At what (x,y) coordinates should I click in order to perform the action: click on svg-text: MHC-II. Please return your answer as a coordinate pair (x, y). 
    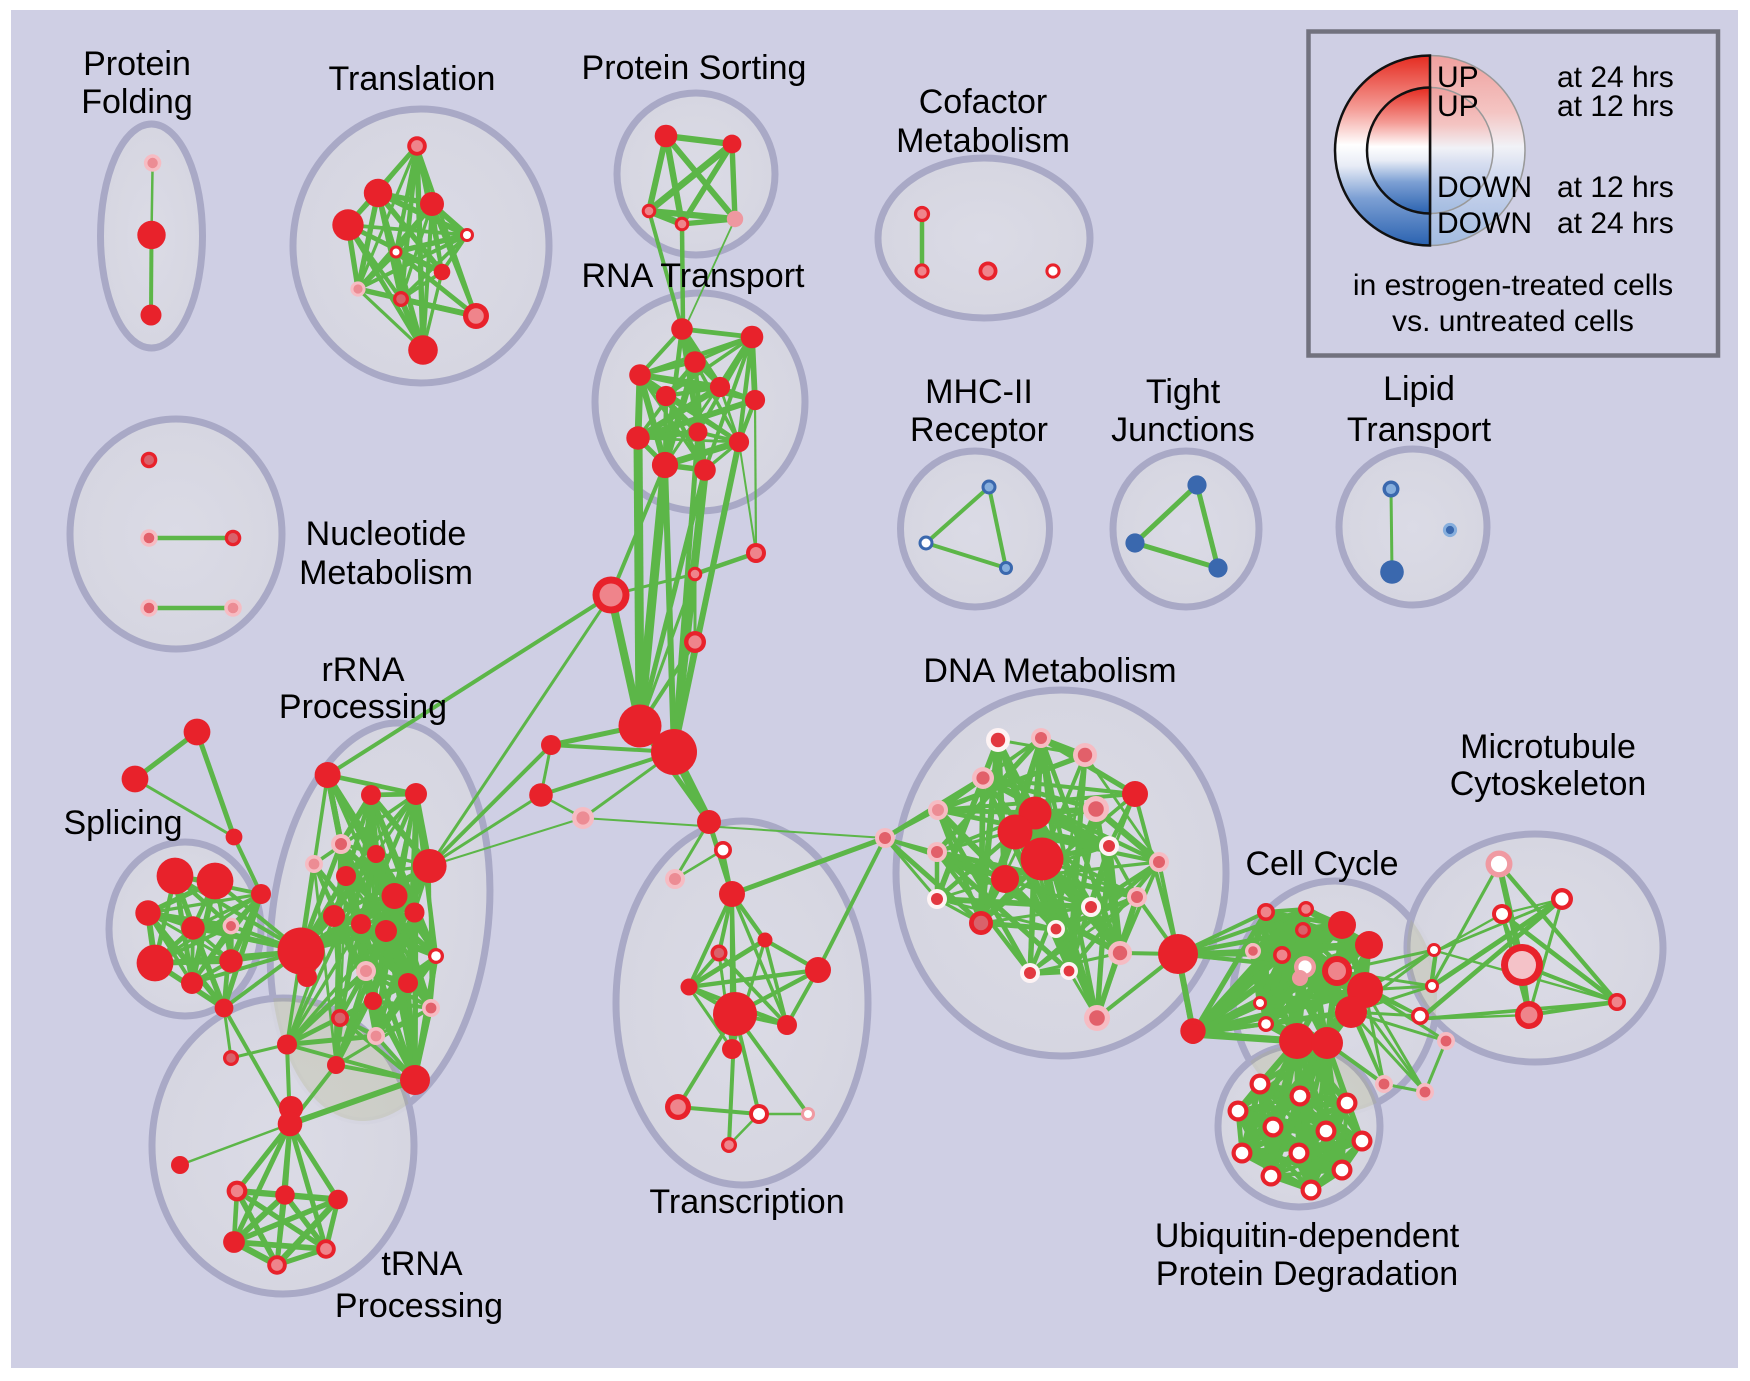
    Looking at the image, I should click on (979, 392).